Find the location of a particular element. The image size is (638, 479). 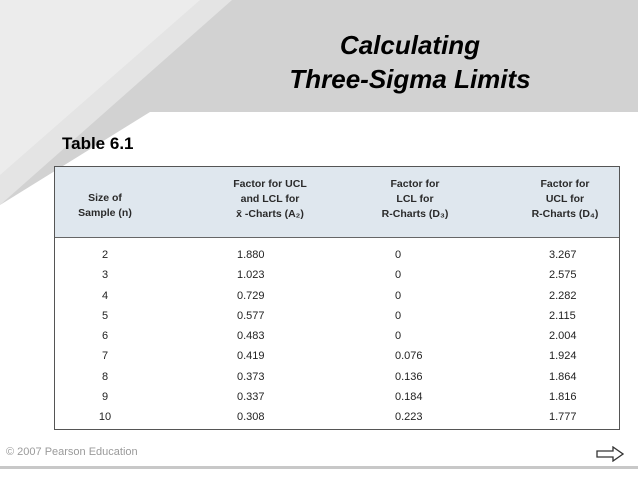

cell-a2: 0.577 is located at coordinates (251, 315).